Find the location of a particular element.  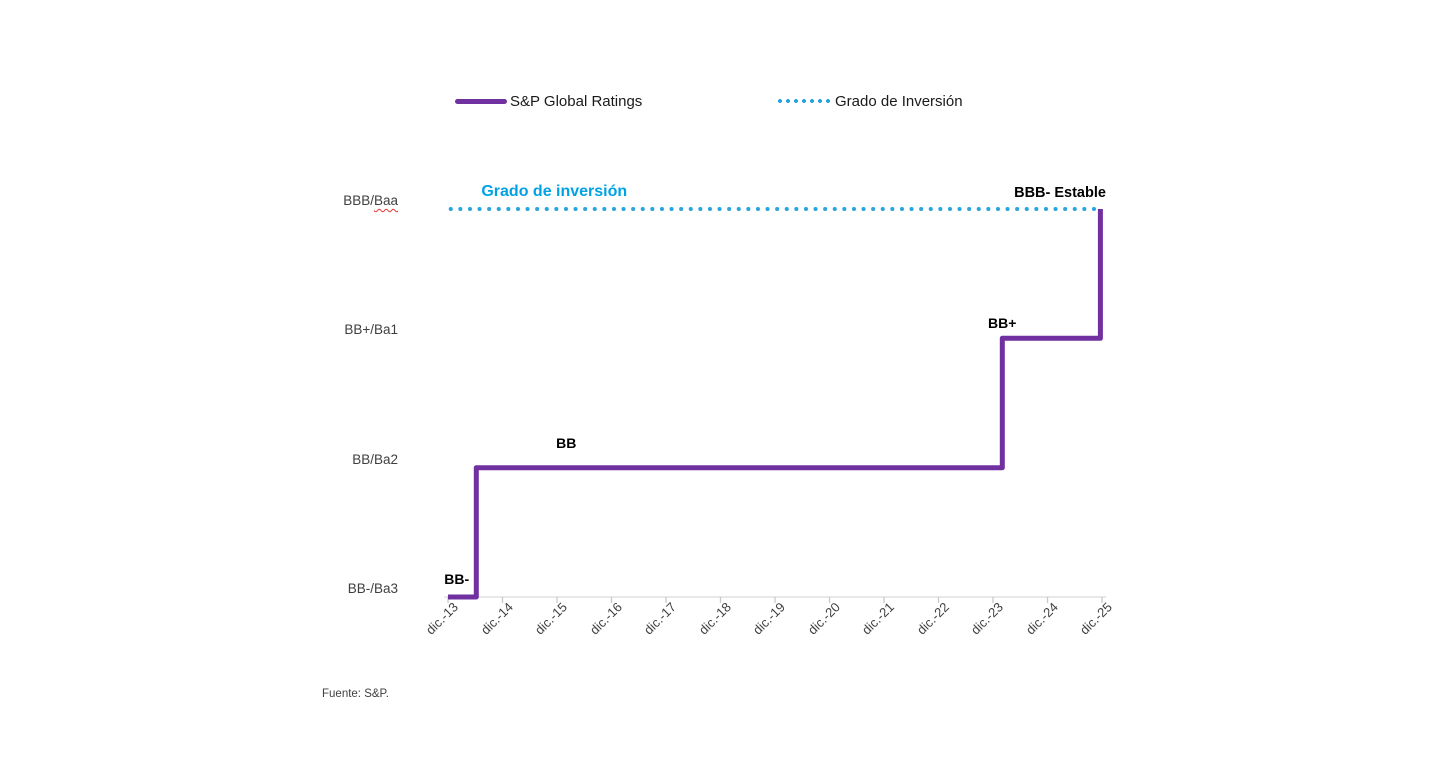

source-note: Fuente: S&P. is located at coordinates (355, 694).